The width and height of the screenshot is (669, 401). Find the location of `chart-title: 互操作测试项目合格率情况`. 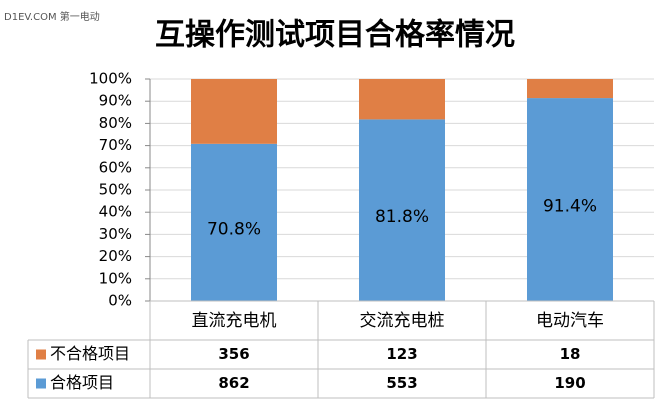

chart-title: 互操作测试项目合格率情况 is located at coordinates (335, 35).